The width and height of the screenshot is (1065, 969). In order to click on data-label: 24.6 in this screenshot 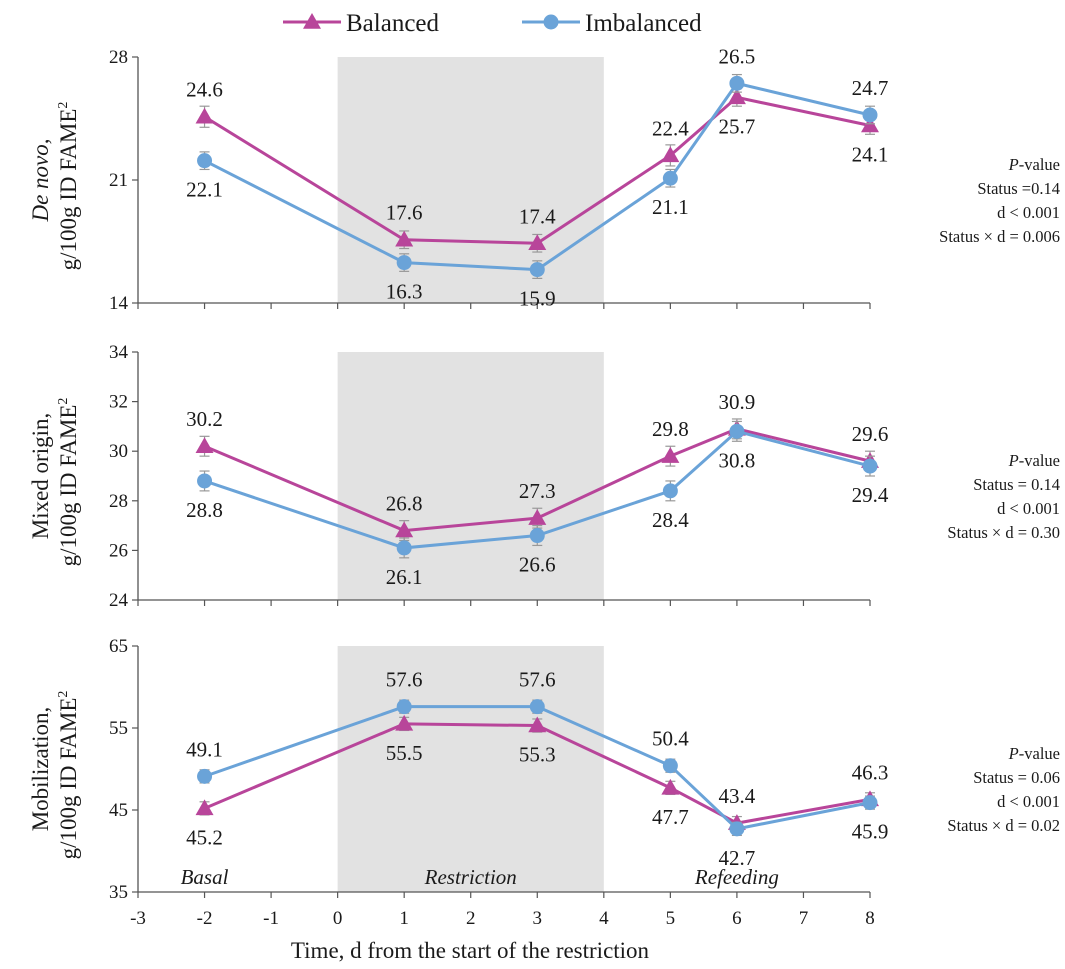, I will do `click(204, 90)`.